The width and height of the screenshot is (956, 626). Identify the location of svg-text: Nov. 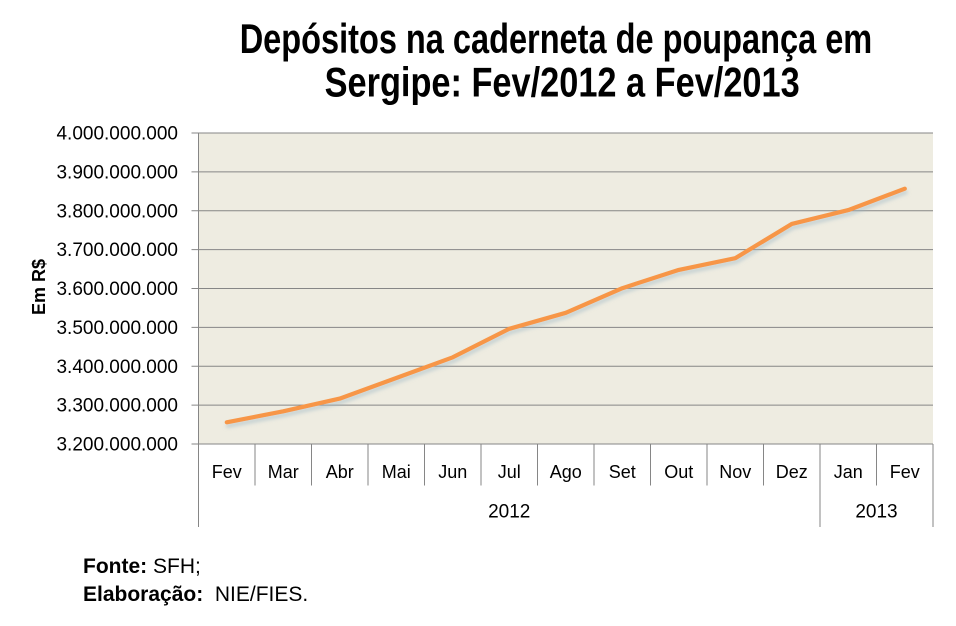
(735, 472).